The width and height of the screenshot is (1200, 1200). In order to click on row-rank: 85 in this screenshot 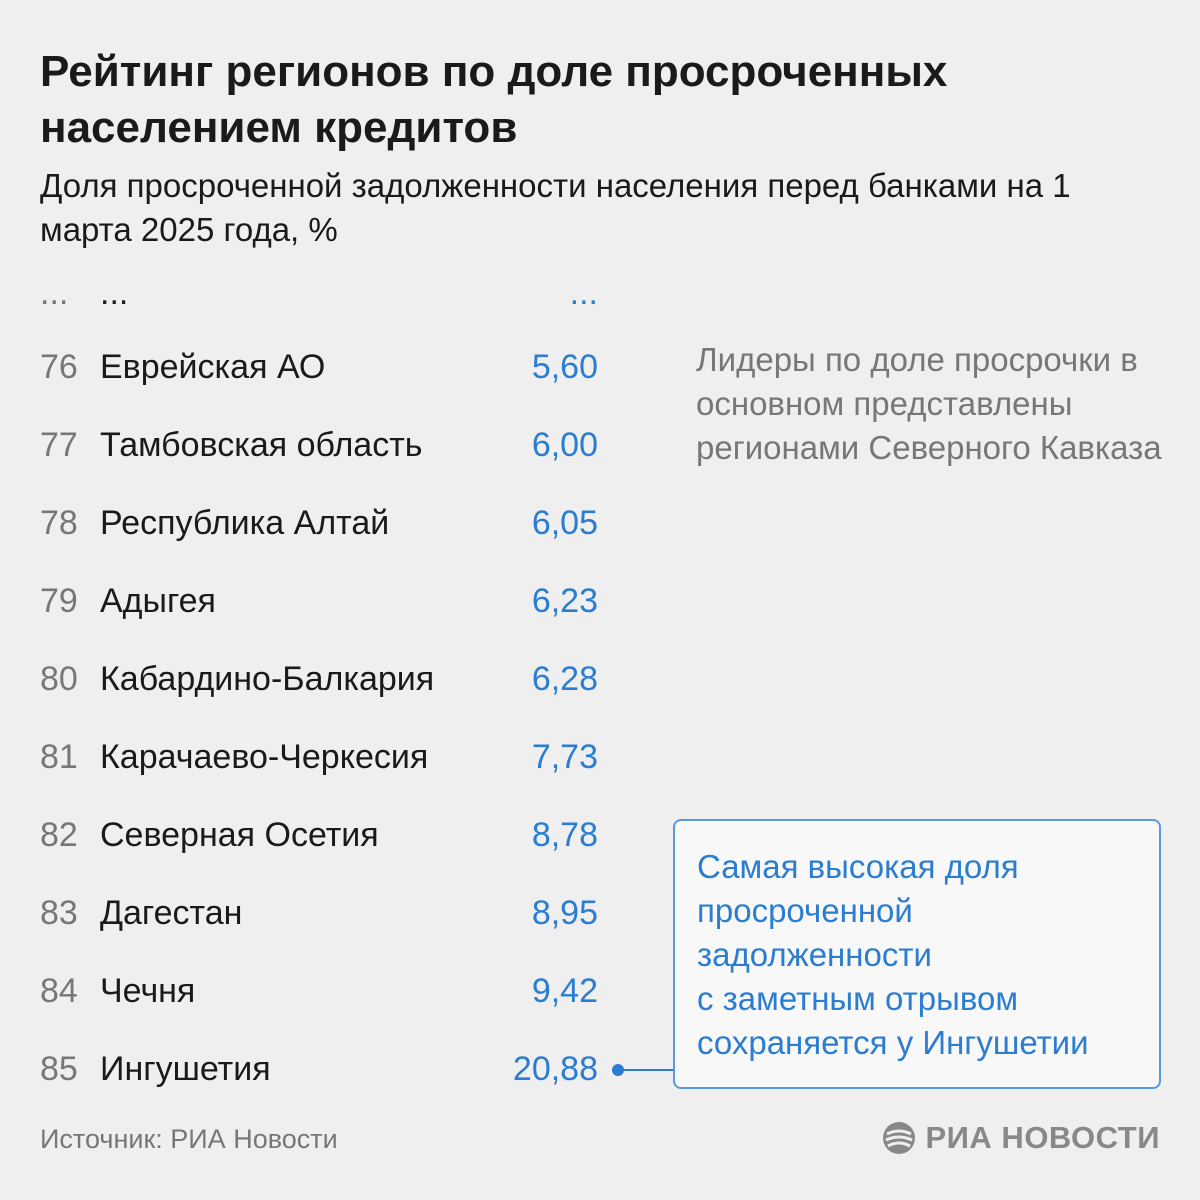, I will do `click(59, 1069)`.